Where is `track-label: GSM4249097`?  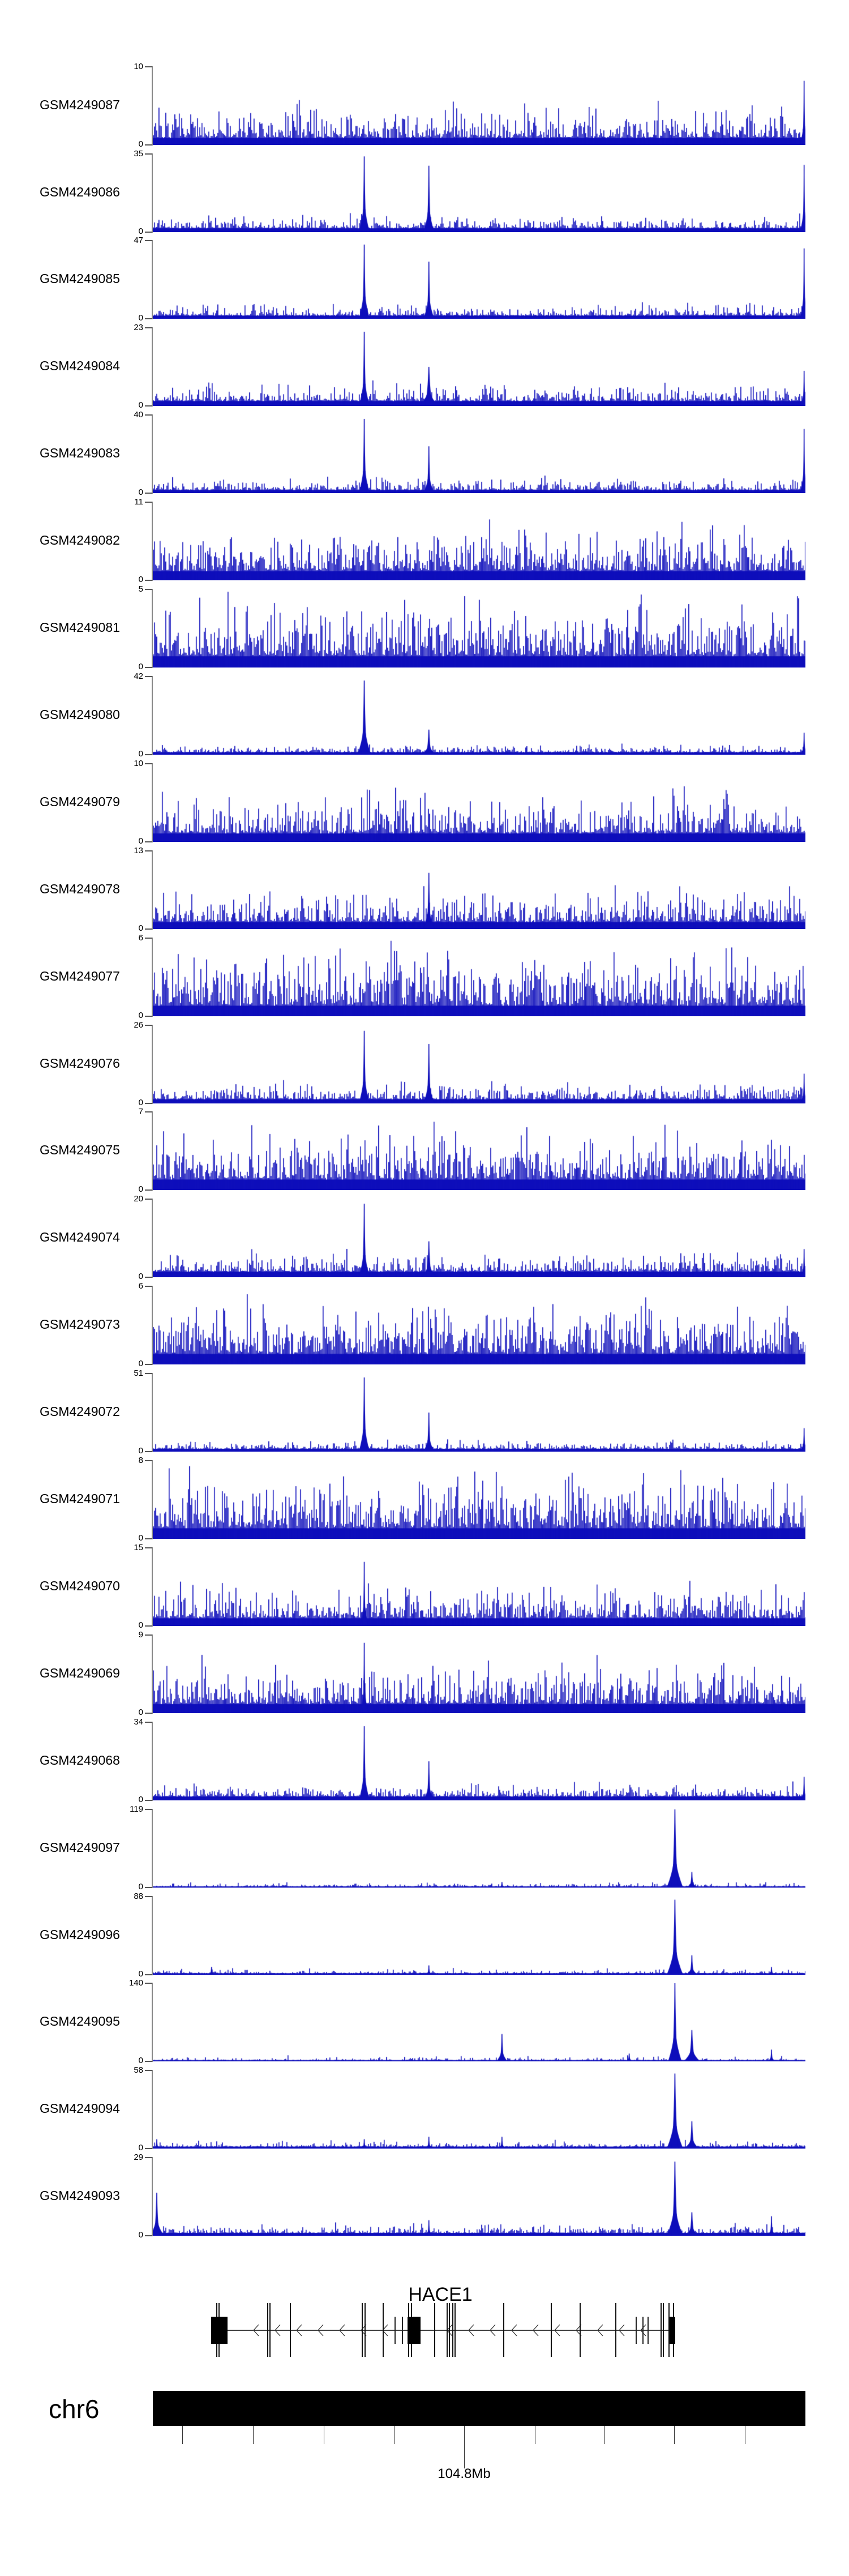
track-label: GSM4249097 is located at coordinates (80, 1847).